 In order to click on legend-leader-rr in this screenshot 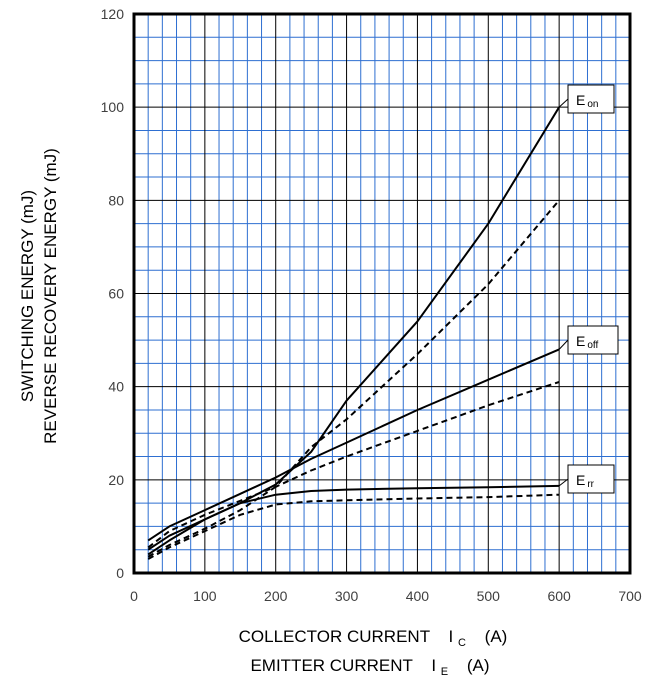, I will do `click(563, 482)`.